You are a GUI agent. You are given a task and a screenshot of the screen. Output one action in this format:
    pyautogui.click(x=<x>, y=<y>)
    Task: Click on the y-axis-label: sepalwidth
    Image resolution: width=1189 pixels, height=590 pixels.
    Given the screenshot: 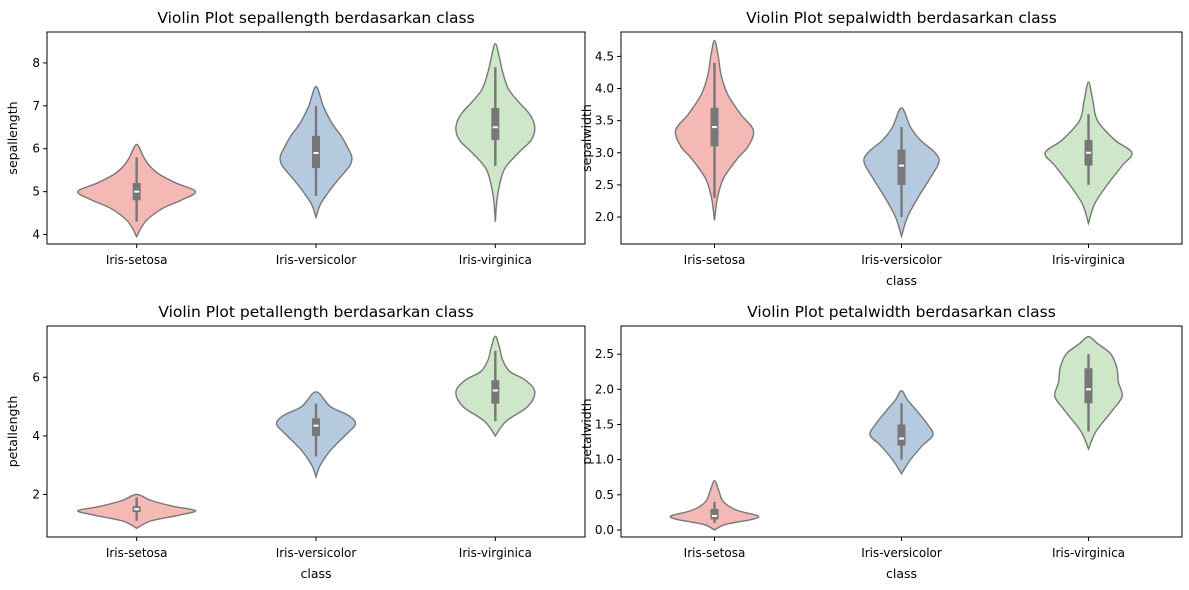 What is the action you would take?
    pyautogui.click(x=586, y=138)
    